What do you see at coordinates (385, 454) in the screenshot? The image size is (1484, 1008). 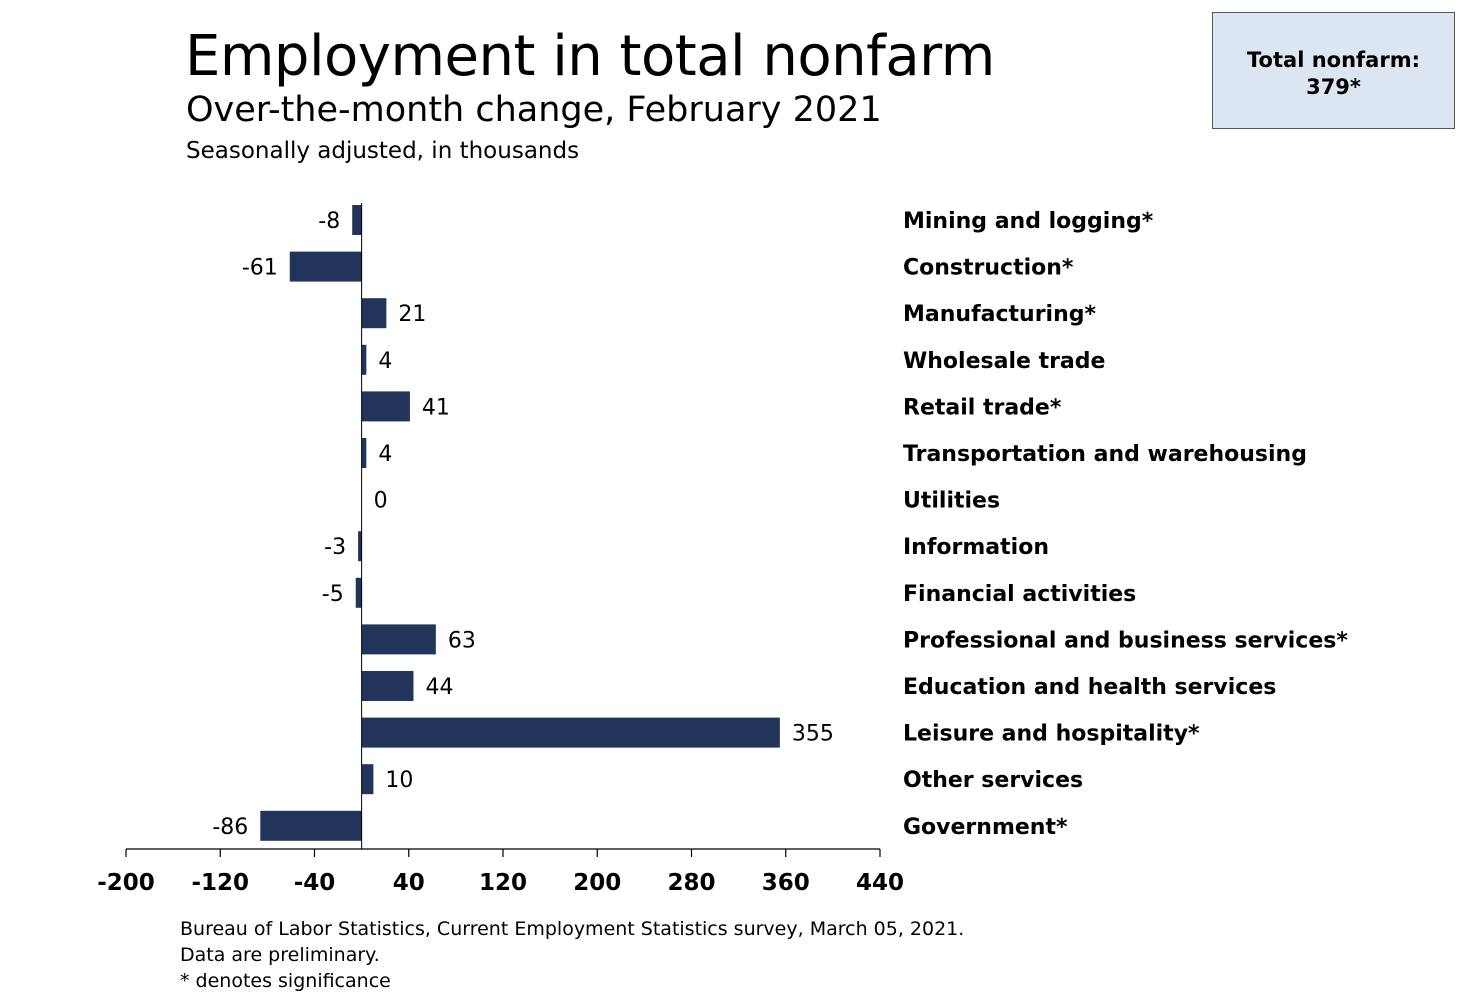 I see `data-label-5: 4` at bounding box center [385, 454].